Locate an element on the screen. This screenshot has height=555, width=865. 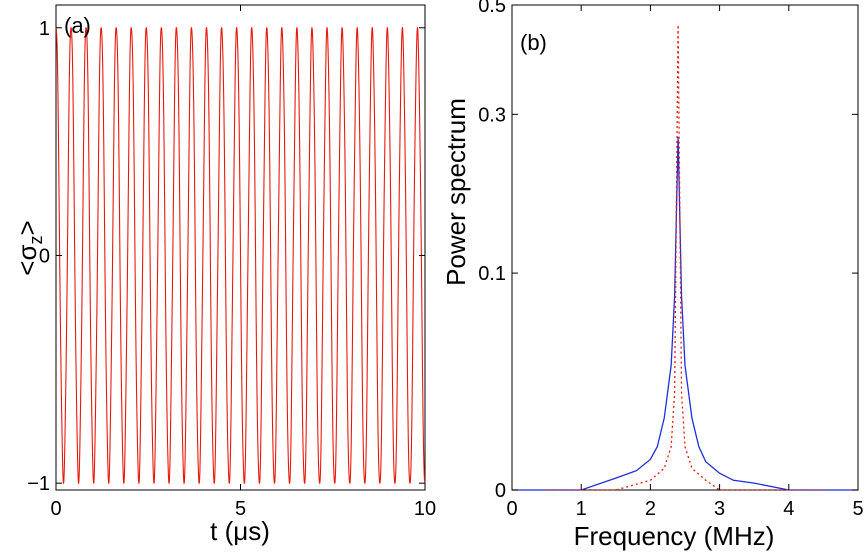
panel-b-xtick-label: 1 is located at coordinates (581, 509).